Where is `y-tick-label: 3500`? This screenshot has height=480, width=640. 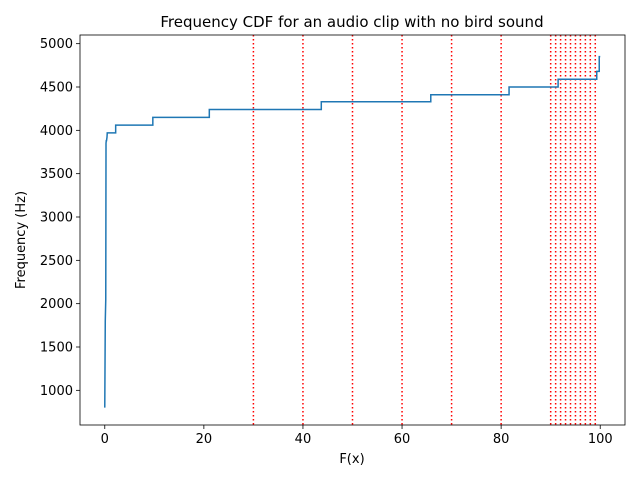
y-tick-label: 3500 is located at coordinates (56, 174).